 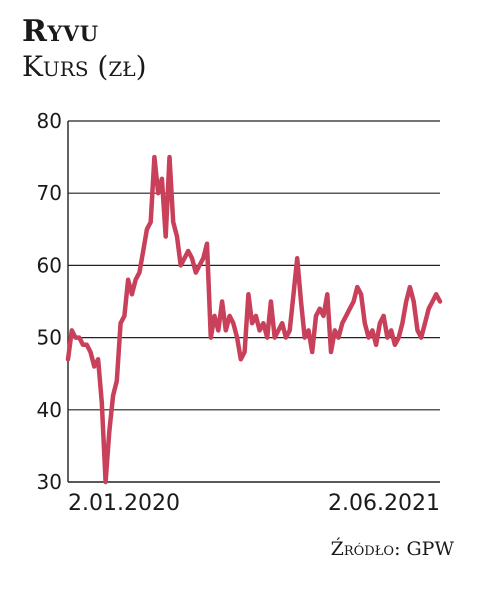 I want to click on x-tick-label: 2.01.2020, so click(x=124, y=503).